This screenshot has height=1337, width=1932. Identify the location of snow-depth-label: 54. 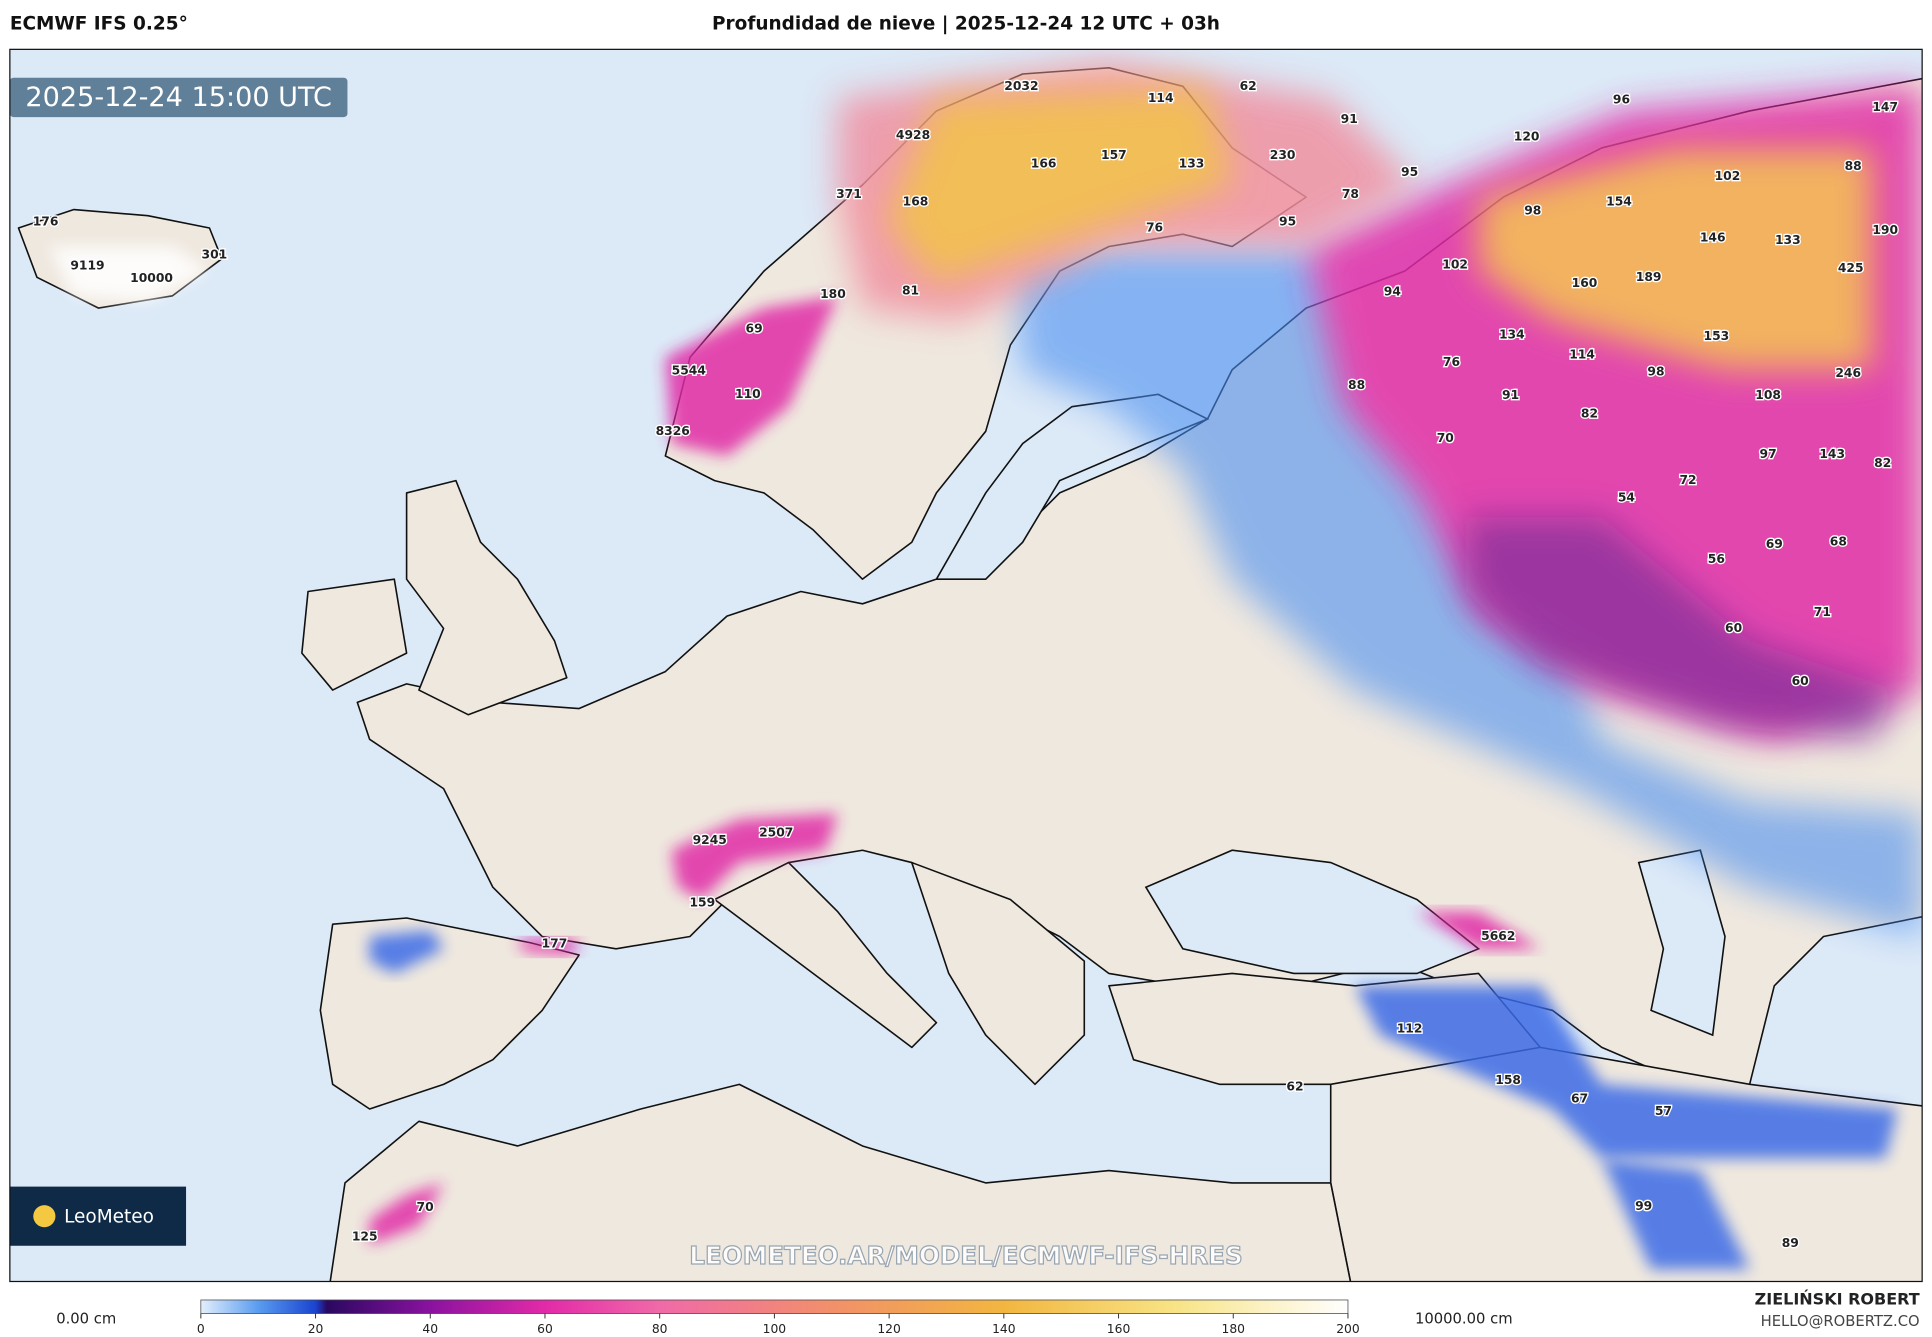
(1626, 497).